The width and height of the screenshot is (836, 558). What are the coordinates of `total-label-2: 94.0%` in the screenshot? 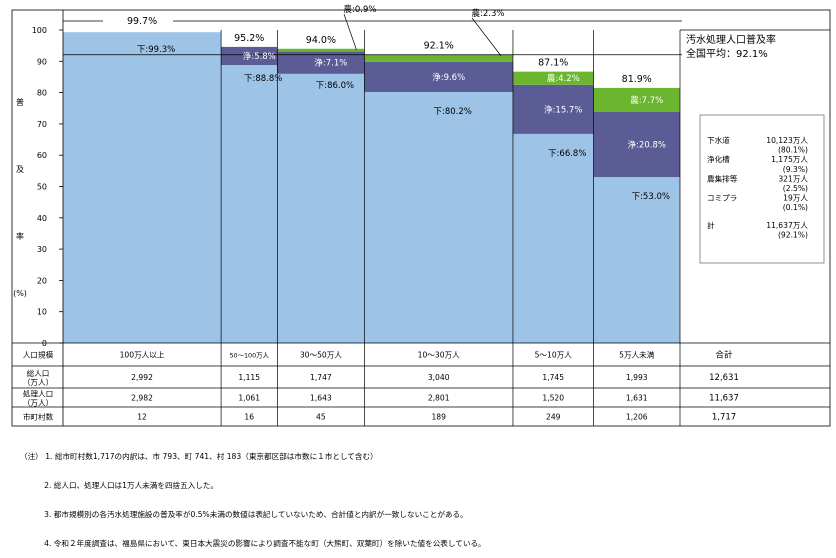 It's located at (321, 40).